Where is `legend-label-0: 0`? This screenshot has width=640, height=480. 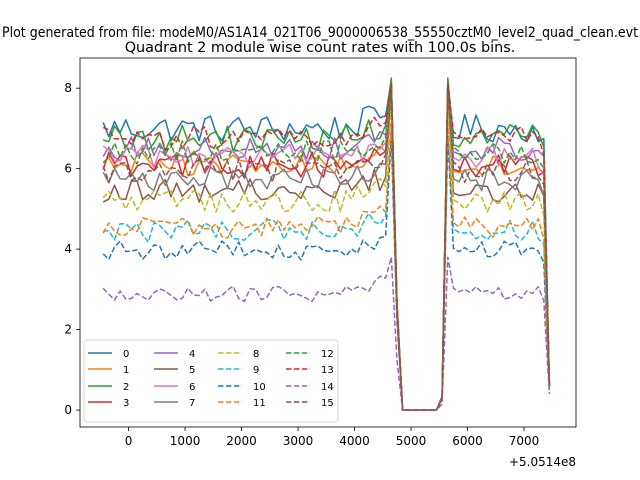 legend-label-0: 0 is located at coordinates (126, 354).